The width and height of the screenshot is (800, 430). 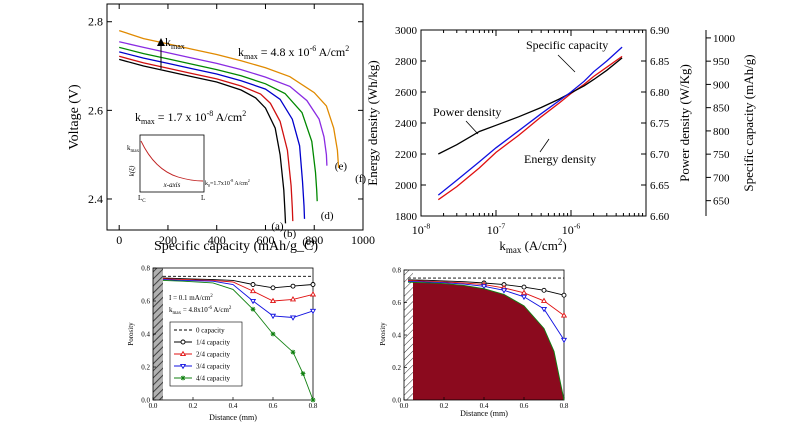 I want to click on inset-curve, so click(x=172, y=161).